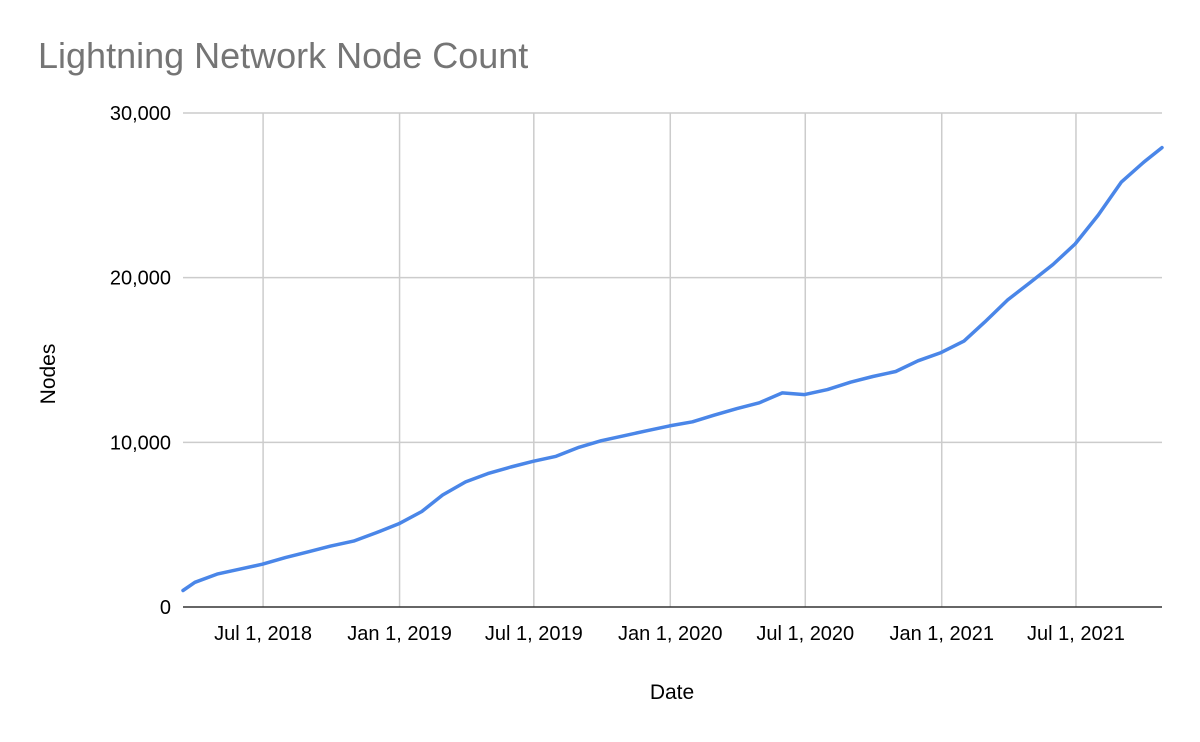 The width and height of the screenshot is (1200, 742). I want to click on y-tick-label: 30,000, so click(140, 114).